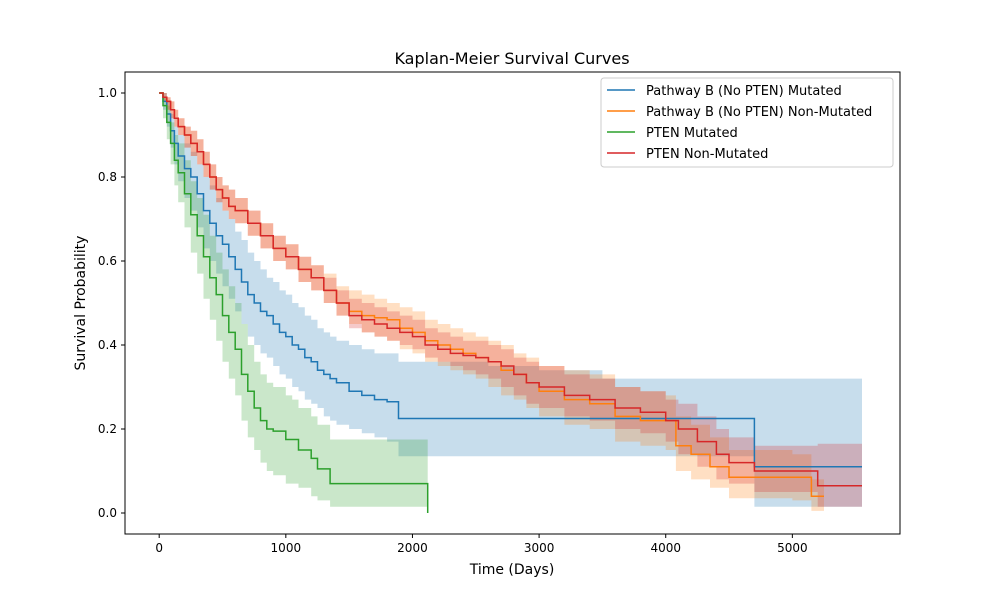 The height and width of the screenshot is (600, 1000). I want to click on y-tick-label: 0.2, so click(107, 429).